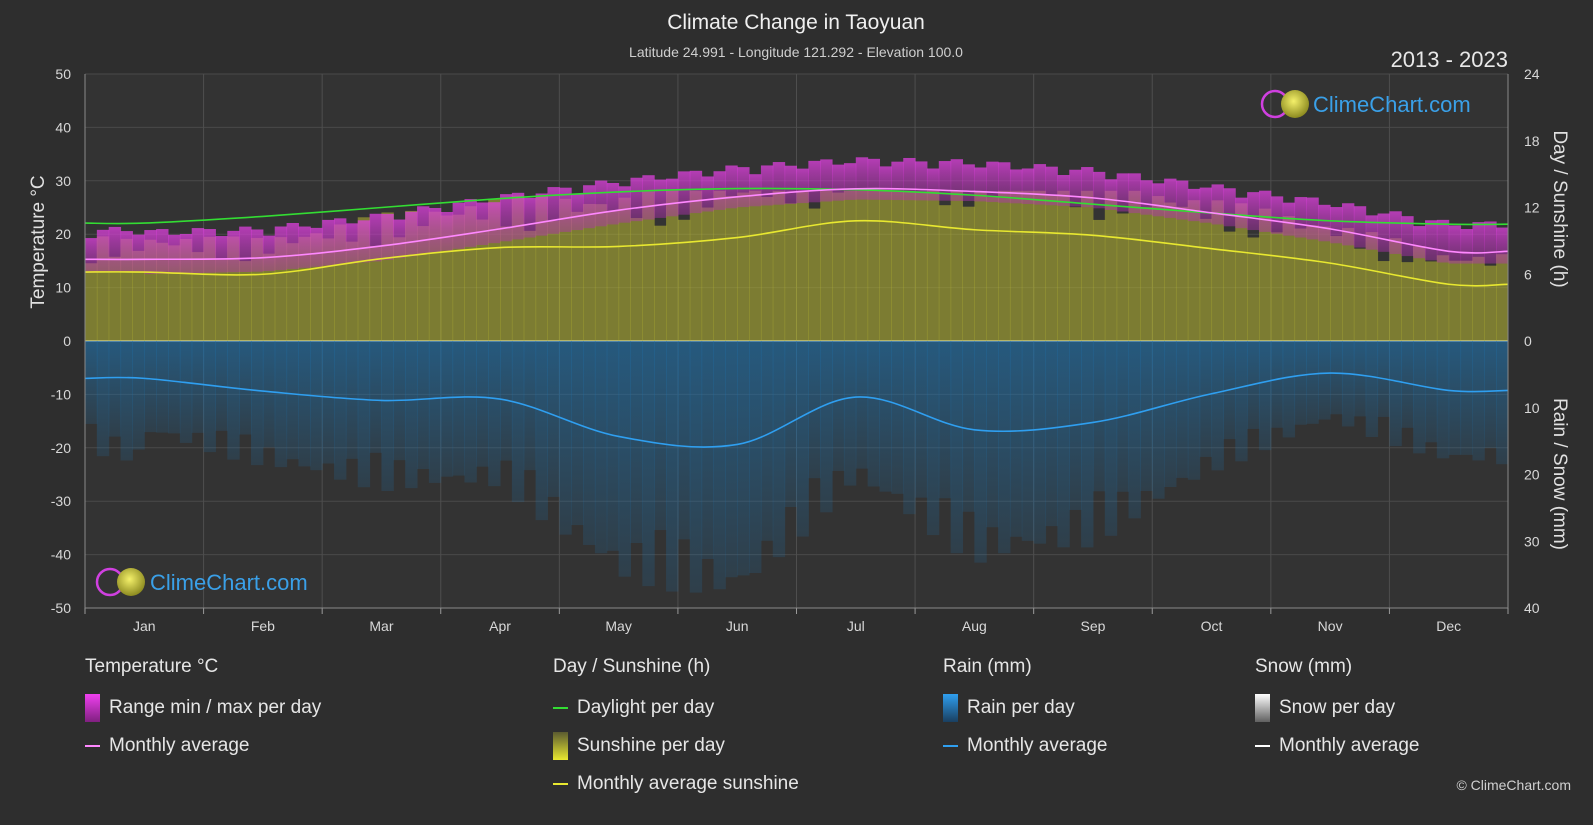 The width and height of the screenshot is (1593, 825). What do you see at coordinates (61, 394) in the screenshot?
I see `left-tick-label: -10` at bounding box center [61, 394].